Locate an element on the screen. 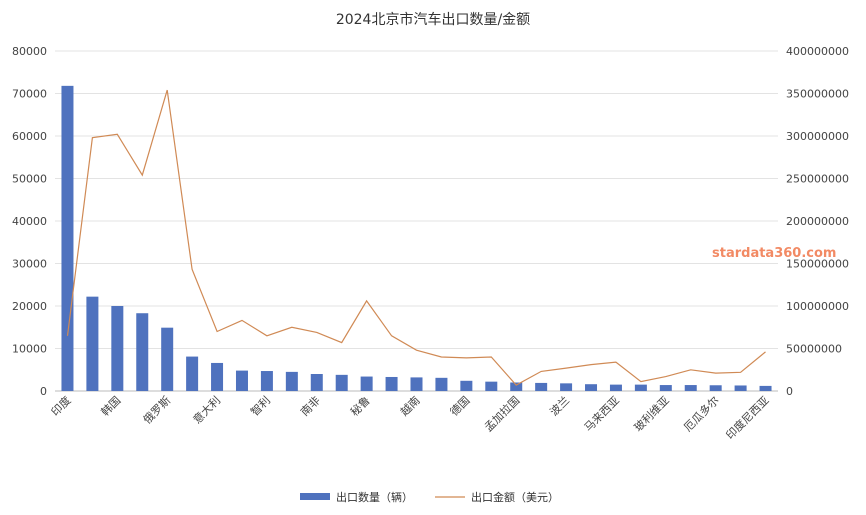  x-tick-label: 意大利 is located at coordinates (206, 409).